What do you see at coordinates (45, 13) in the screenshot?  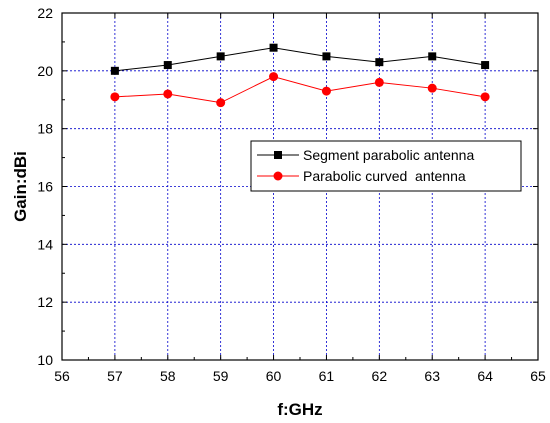 I see `y-tick-label: 22` at bounding box center [45, 13].